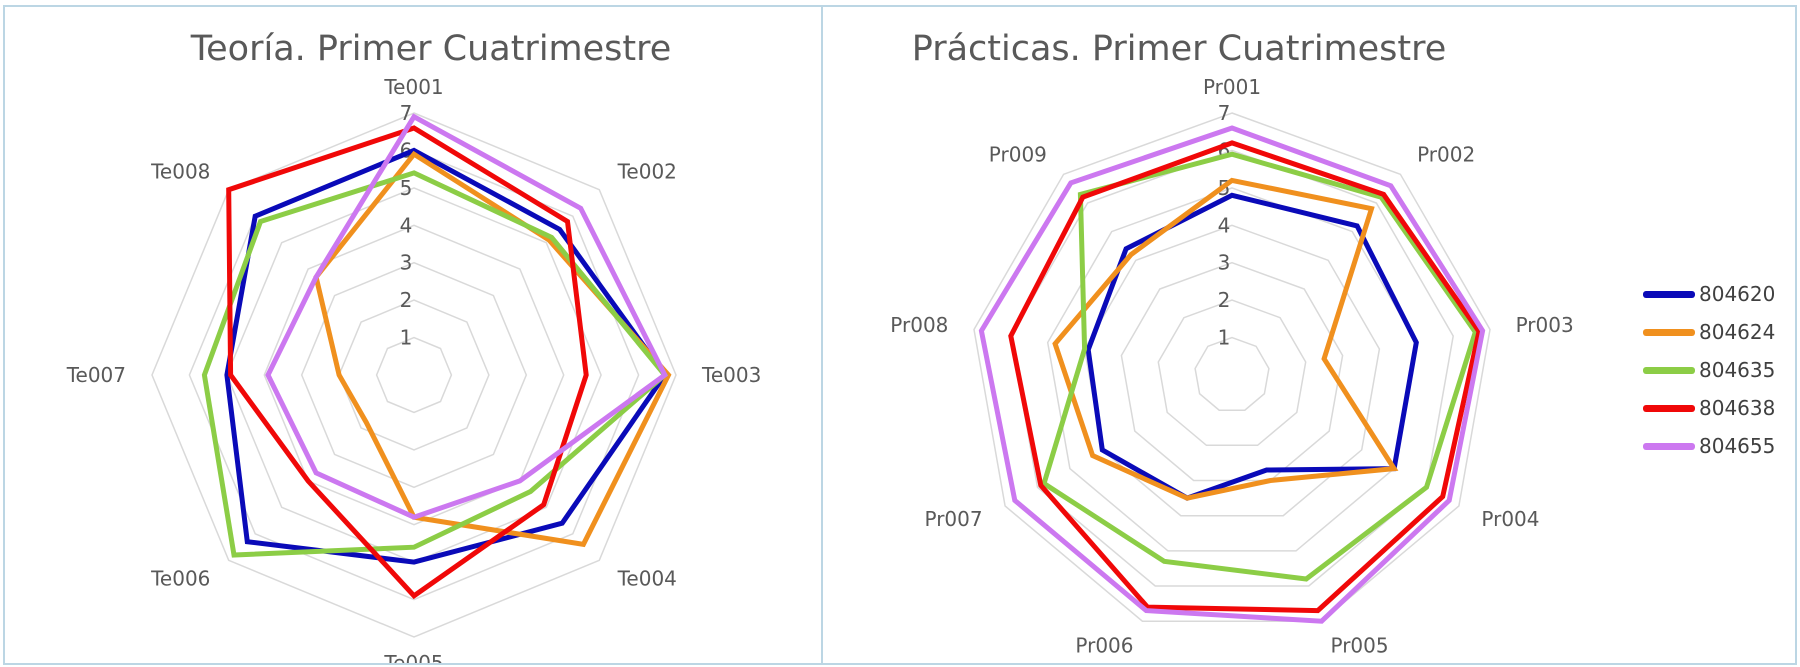  Describe the element at coordinates (1446, 154) in the screenshot. I see `category-label: Pr002` at that location.